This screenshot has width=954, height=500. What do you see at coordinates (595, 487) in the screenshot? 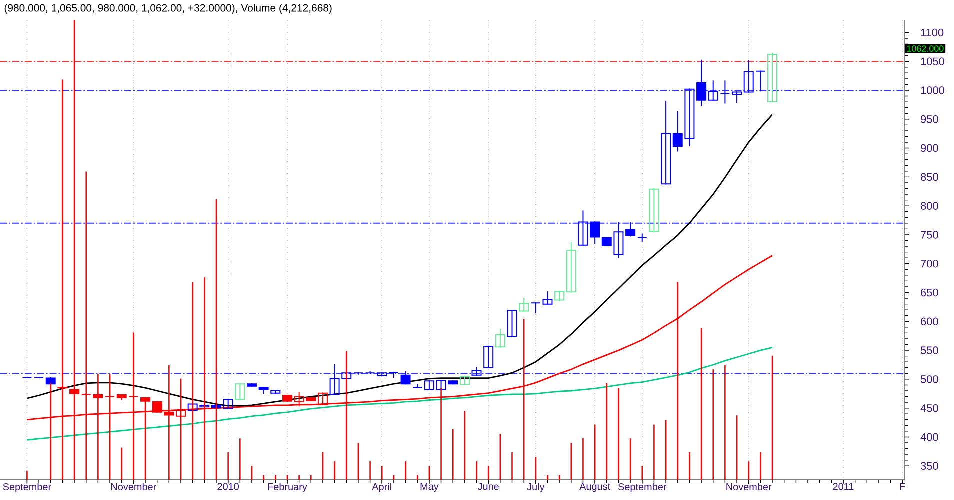
I see `x-tick-label: August` at bounding box center [595, 487].